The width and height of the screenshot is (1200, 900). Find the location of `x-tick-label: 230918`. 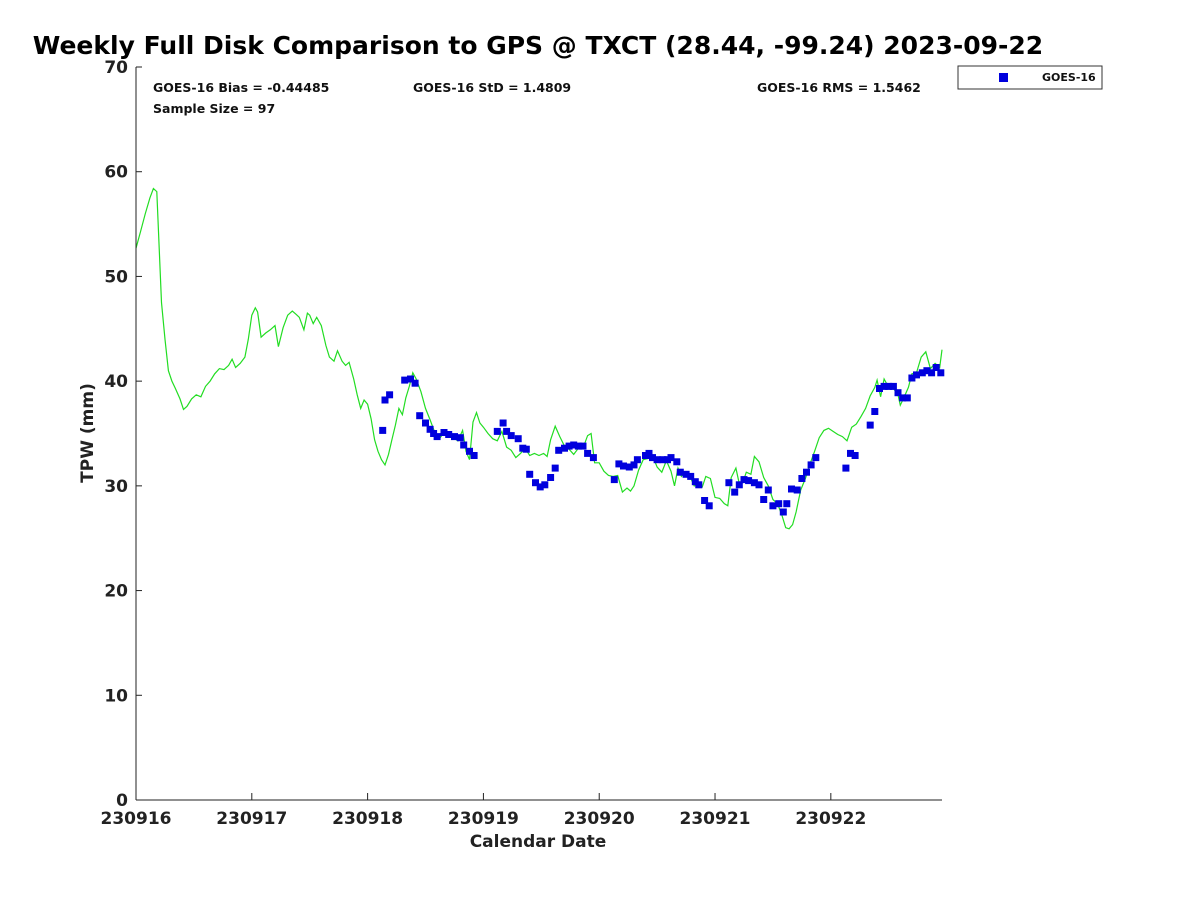

x-tick-label: 230918 is located at coordinates (367, 819).